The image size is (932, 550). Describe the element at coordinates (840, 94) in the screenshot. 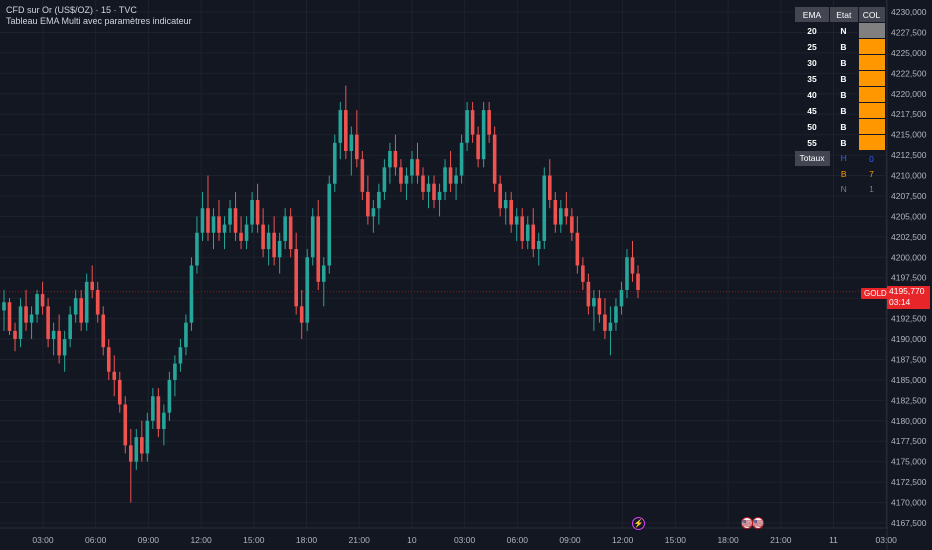

I see `table-row: 40 B` at that location.